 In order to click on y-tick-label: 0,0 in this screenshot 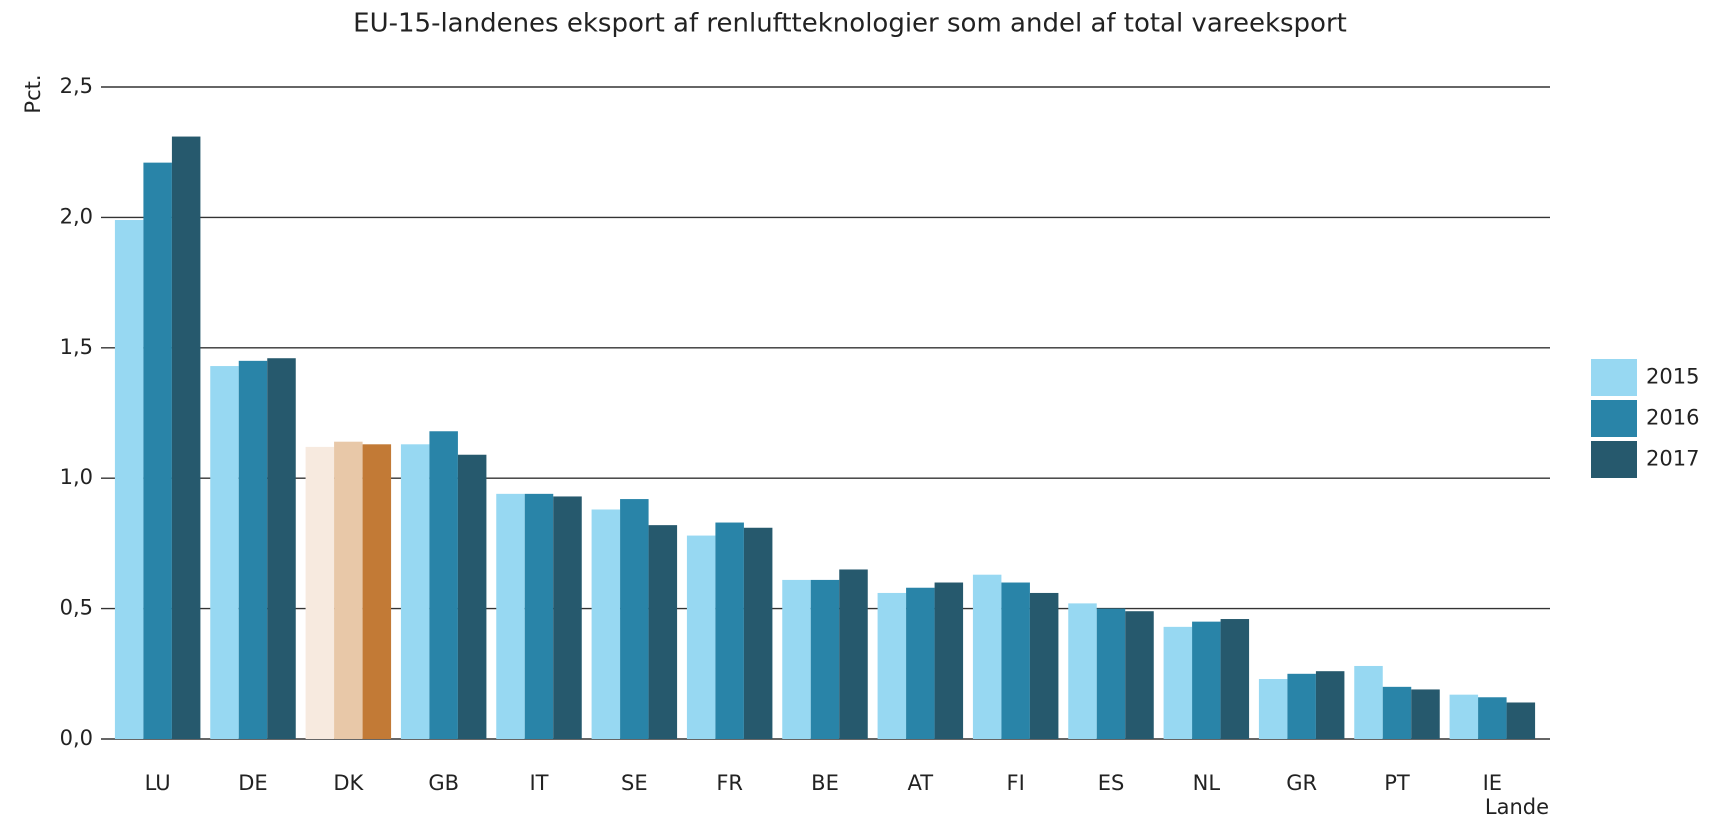, I will do `click(76, 738)`.